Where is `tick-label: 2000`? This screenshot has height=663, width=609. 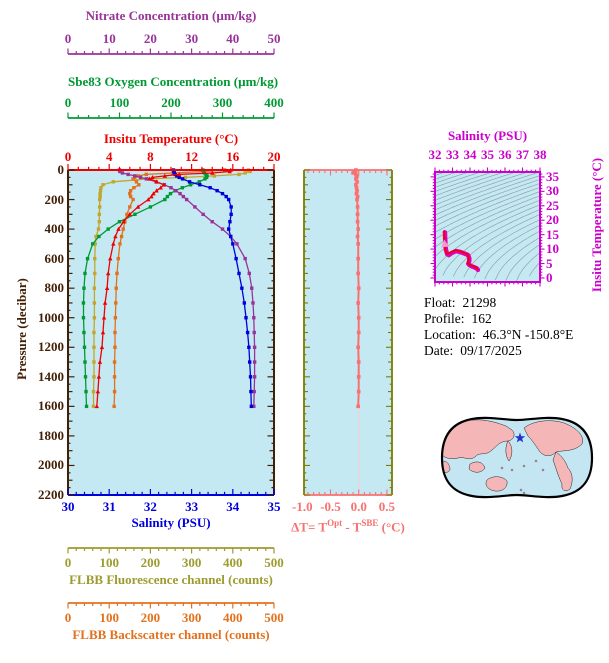 tick-label: 2000 is located at coordinates (51, 465).